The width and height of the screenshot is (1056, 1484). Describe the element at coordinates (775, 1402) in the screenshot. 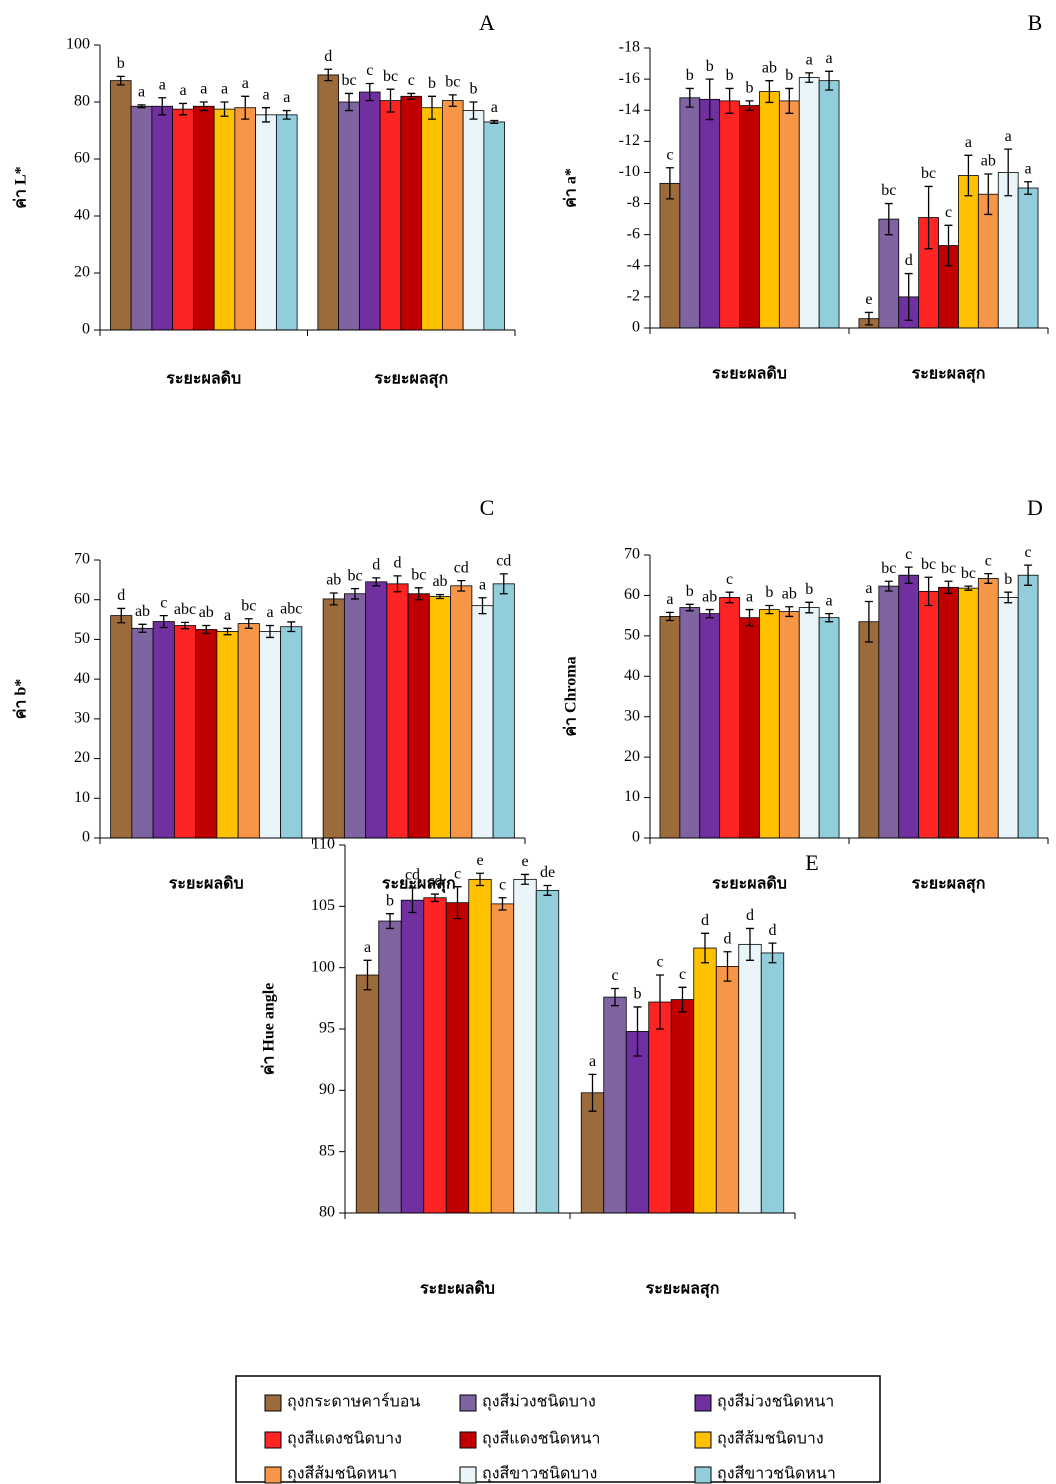

I see `legend-label: ถุงสีม่วงชนิดหนา` at that location.